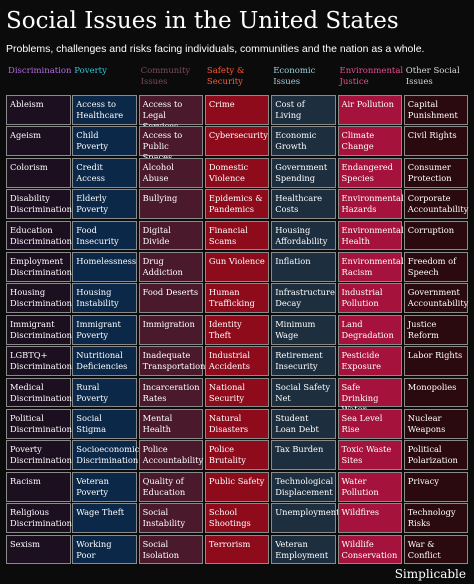 The height and width of the screenshot is (584, 474). I want to click on issue-cell: Ableism, so click(38, 110).